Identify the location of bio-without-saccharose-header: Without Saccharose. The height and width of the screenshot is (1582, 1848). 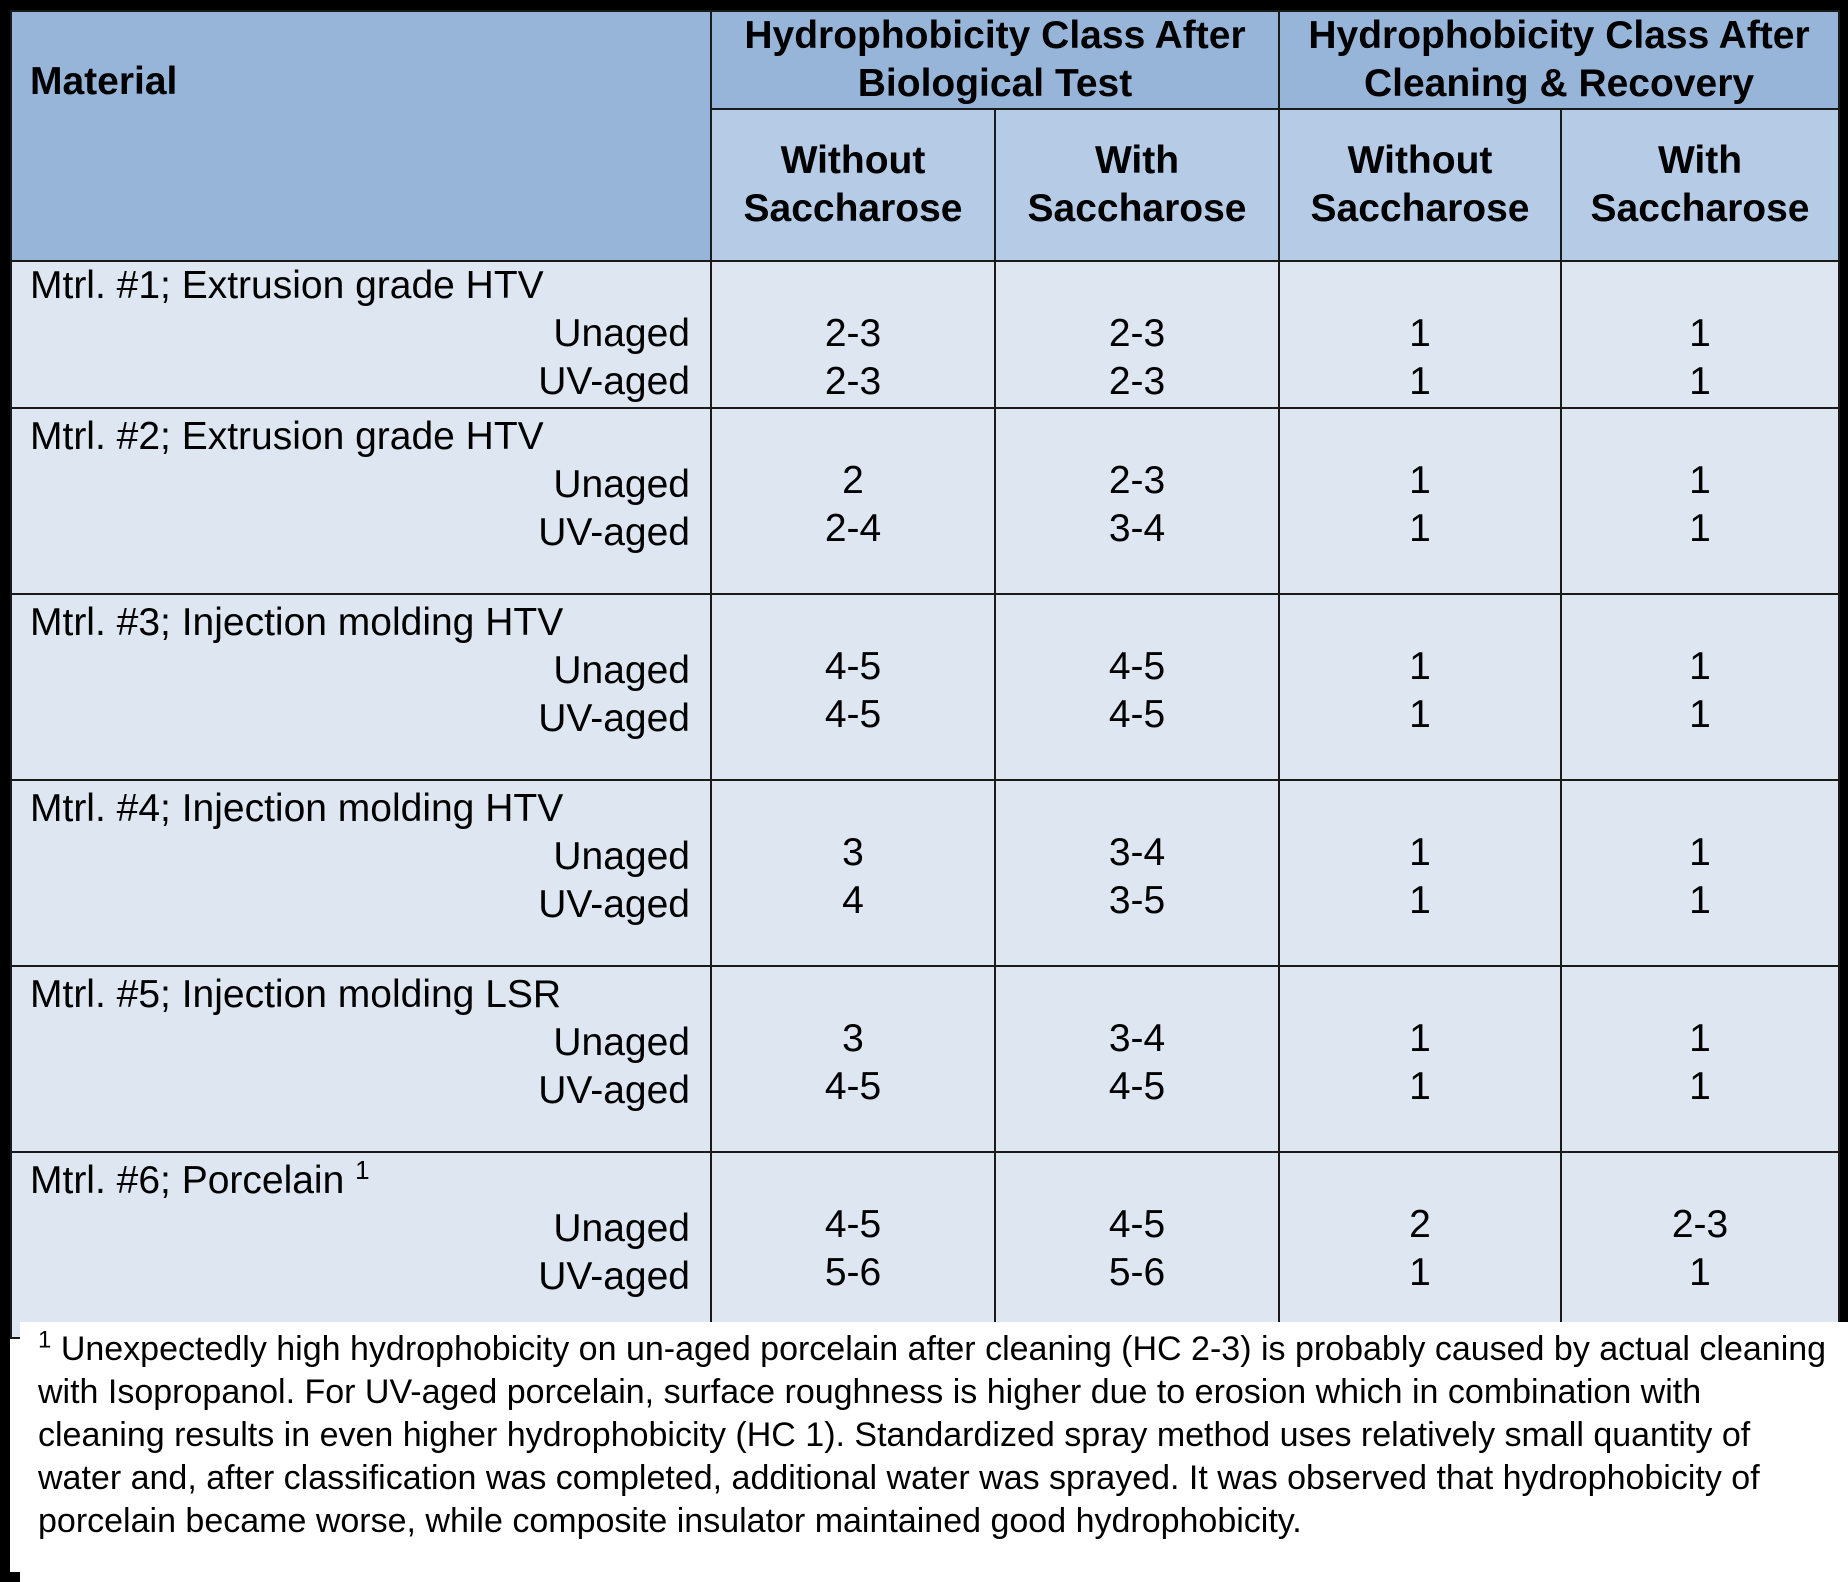
(853, 185).